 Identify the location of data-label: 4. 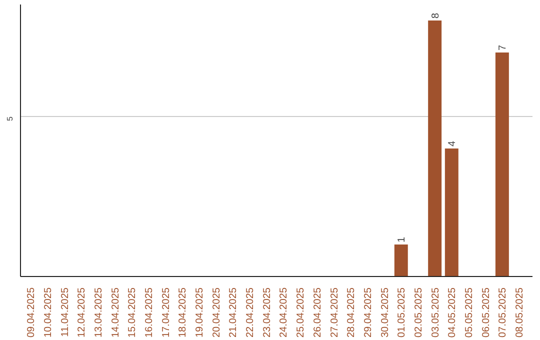
(452, 143).